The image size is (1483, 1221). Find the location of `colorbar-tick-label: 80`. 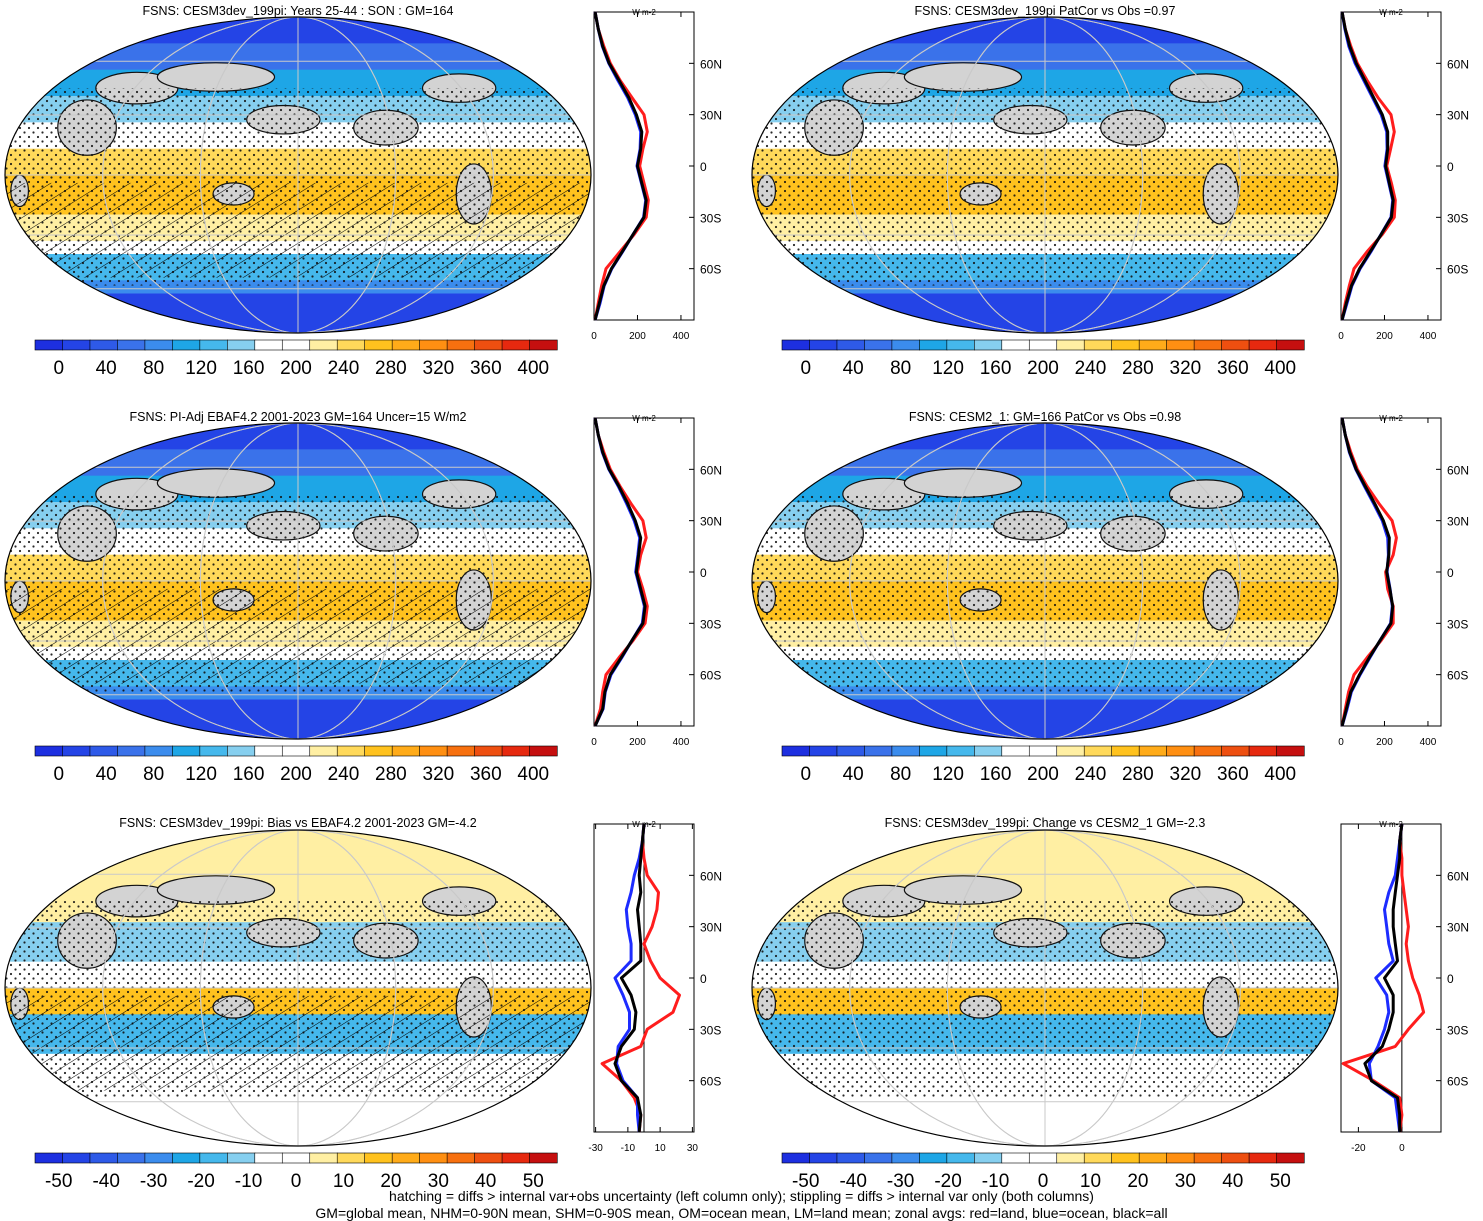

colorbar-tick-label: 80 is located at coordinates (153, 368).